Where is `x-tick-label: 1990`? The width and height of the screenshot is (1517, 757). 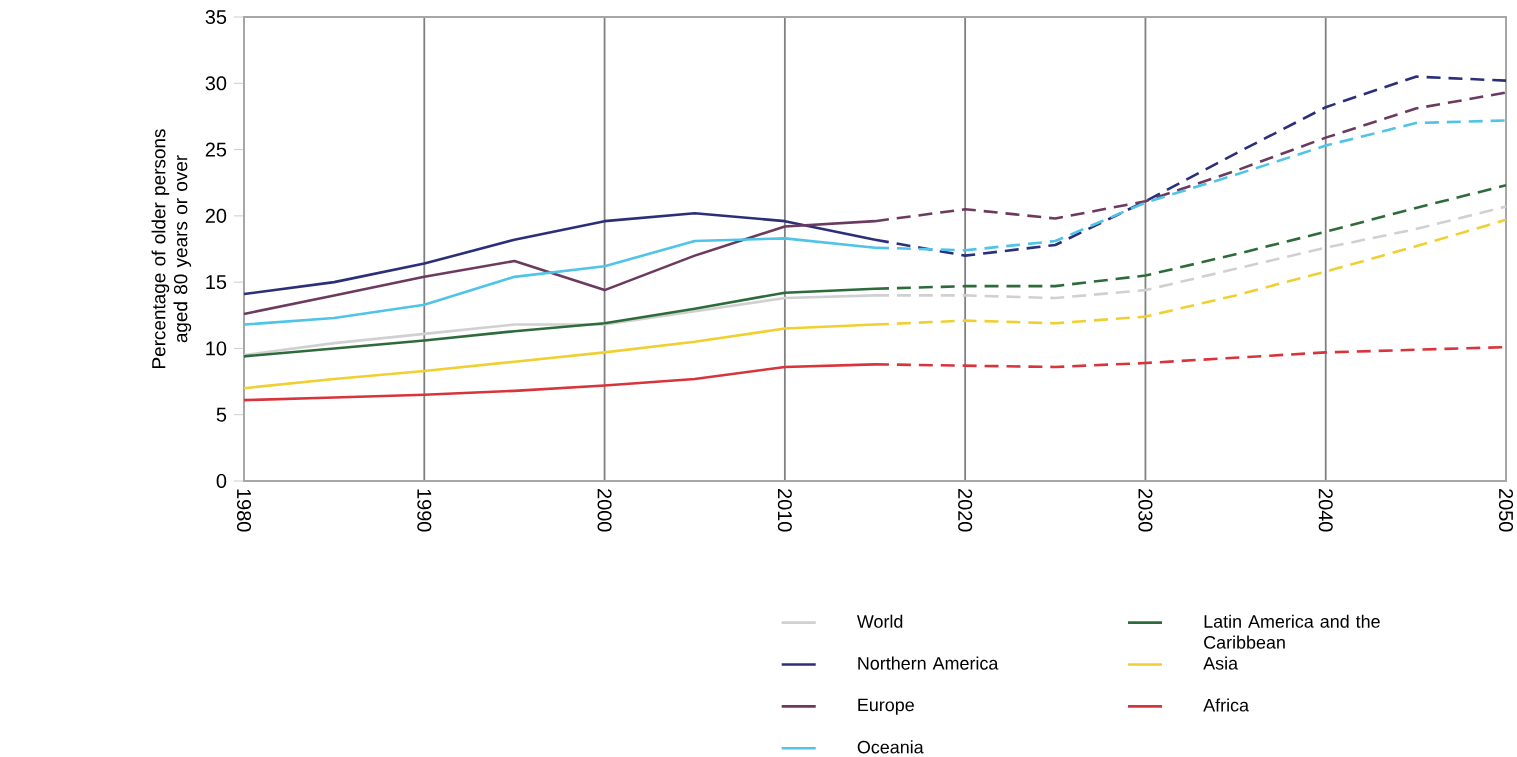
x-tick-label: 1990 is located at coordinates (424, 510).